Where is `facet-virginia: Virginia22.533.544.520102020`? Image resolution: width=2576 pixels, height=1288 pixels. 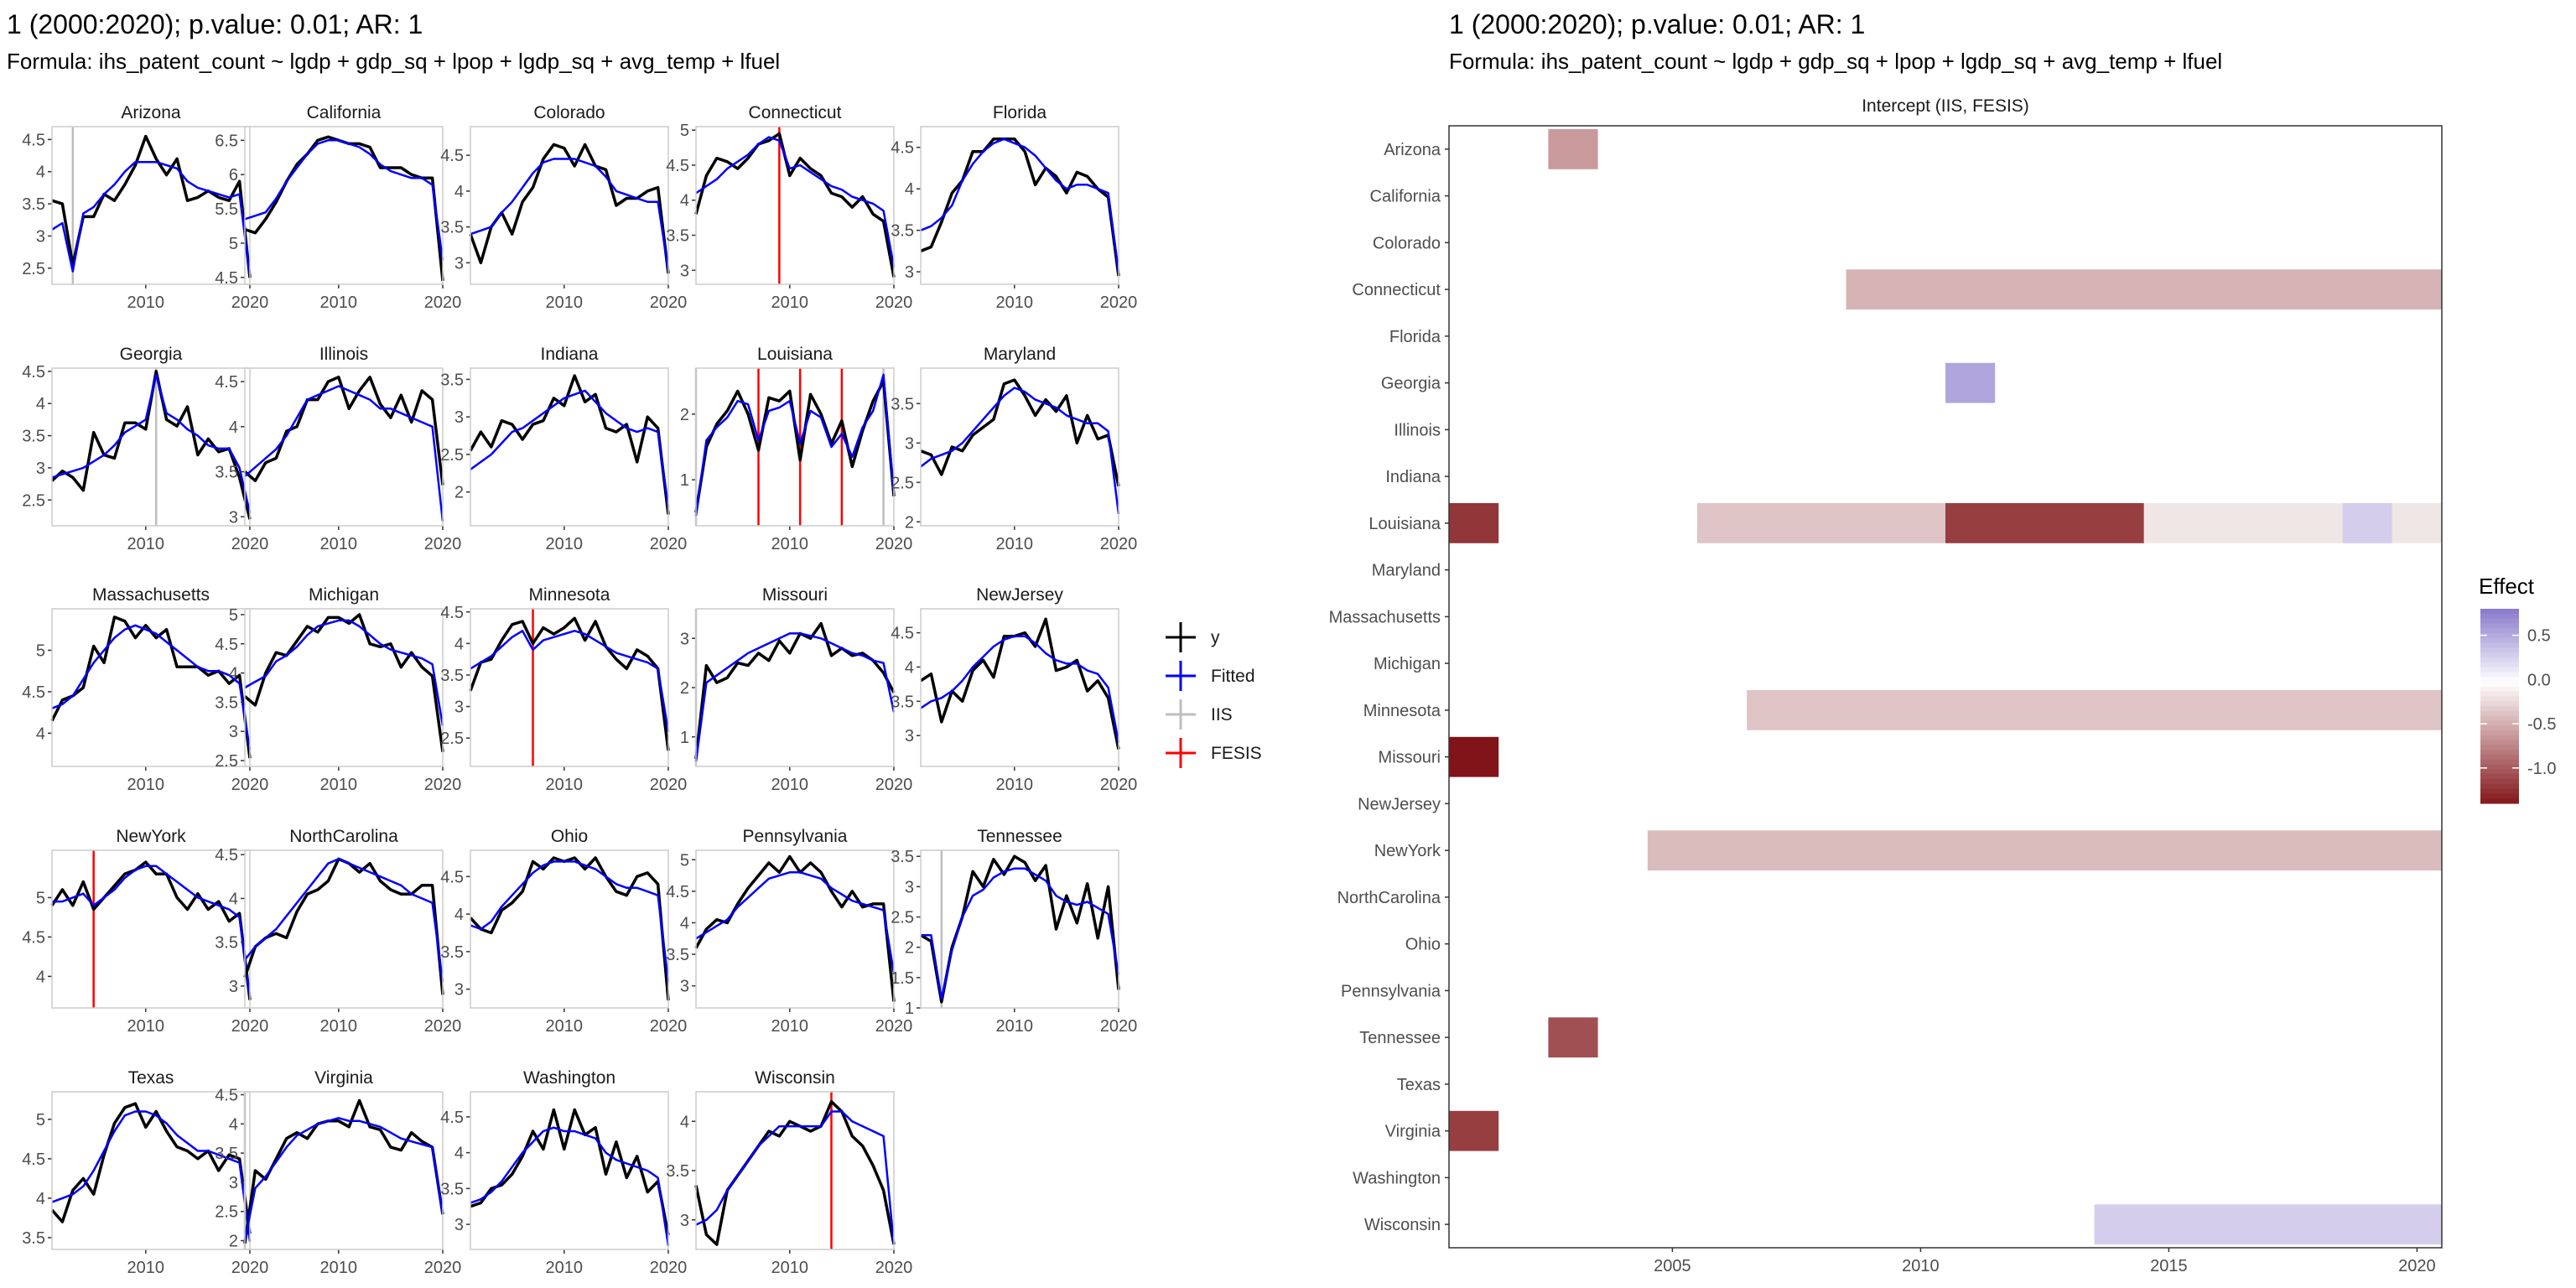
facet-virginia: Virginia22.533.544.520102020 is located at coordinates (338, 1172).